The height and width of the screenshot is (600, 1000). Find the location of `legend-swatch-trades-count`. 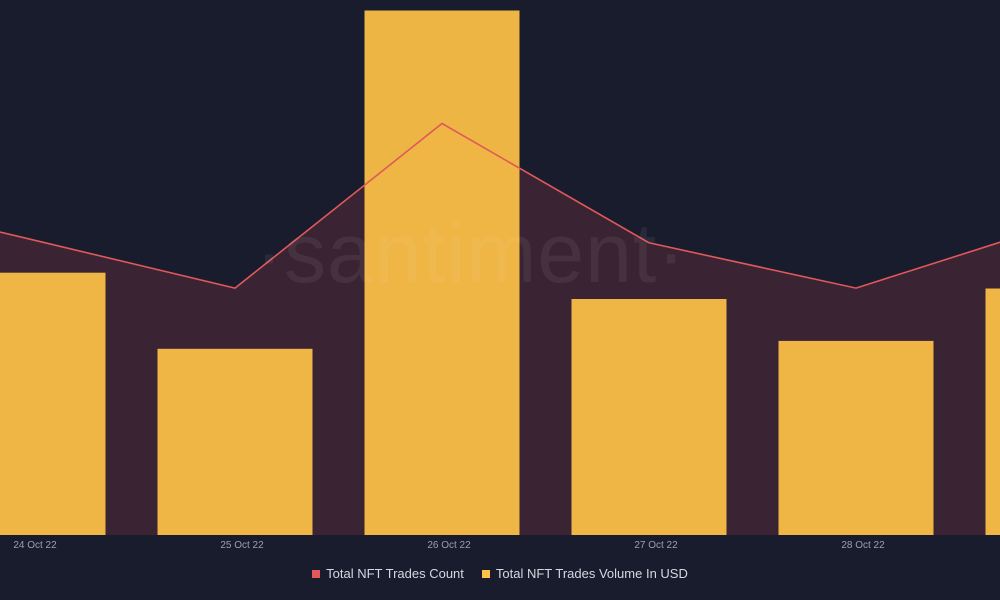

legend-swatch-trades-count is located at coordinates (316, 573).